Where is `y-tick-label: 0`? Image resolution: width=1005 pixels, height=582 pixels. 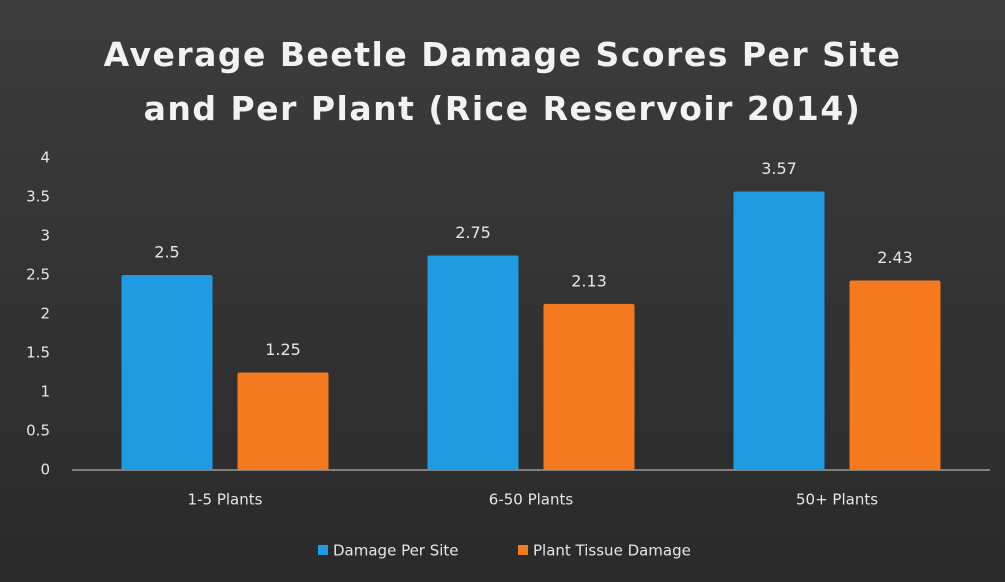 y-tick-label: 0 is located at coordinates (45, 470).